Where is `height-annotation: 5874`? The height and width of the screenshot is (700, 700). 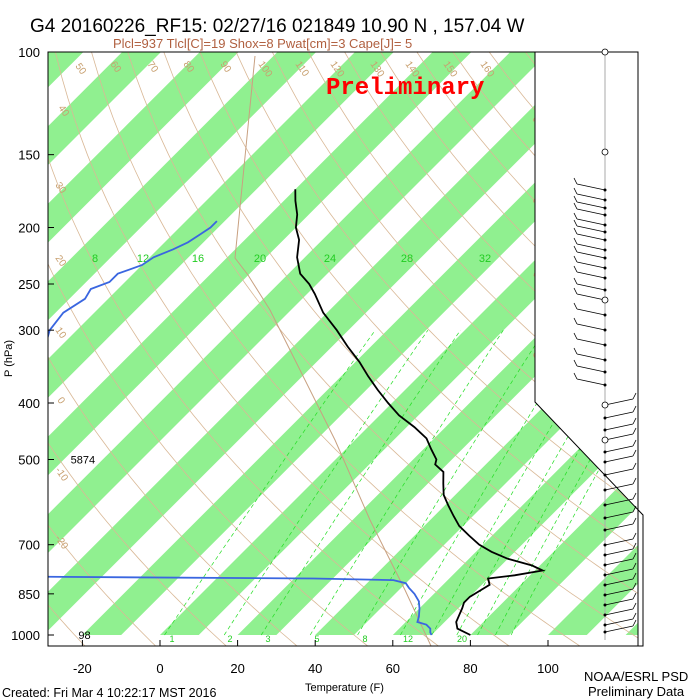 height-annotation: 5874 is located at coordinates (83, 460).